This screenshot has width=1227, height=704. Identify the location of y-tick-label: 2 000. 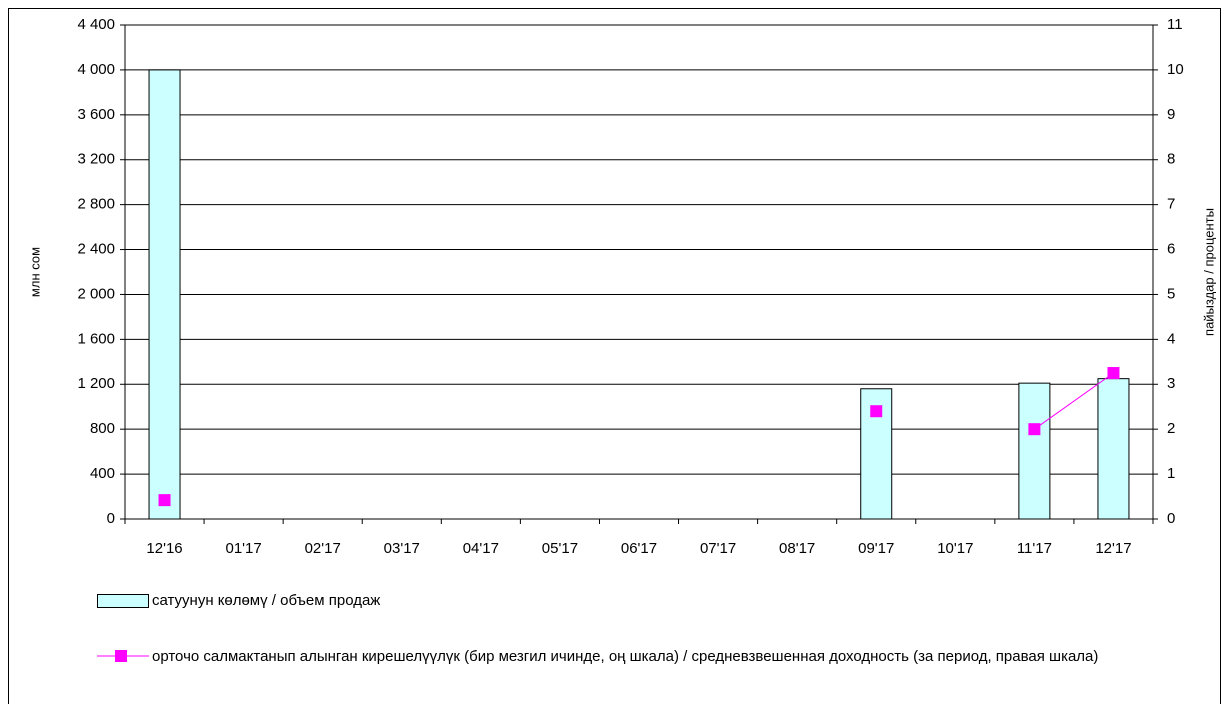
(96, 293).